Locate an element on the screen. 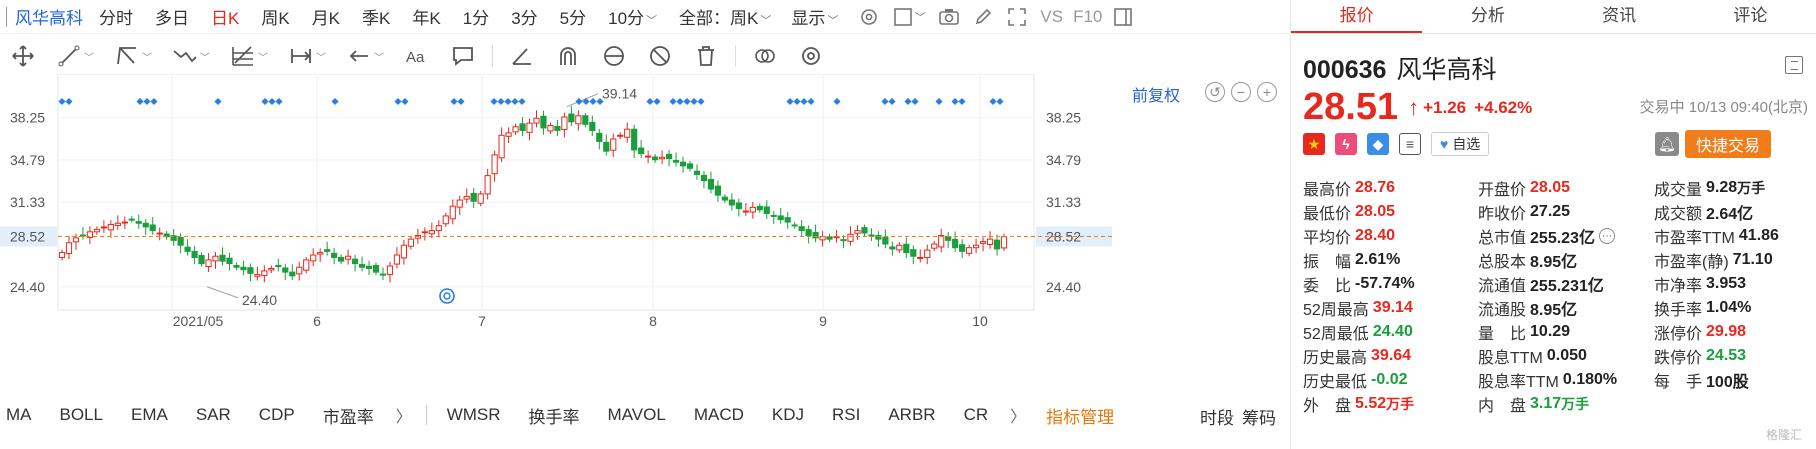 The height and width of the screenshot is (449, 1816). tab-analysis: 分析 is located at coordinates (1487, 15).